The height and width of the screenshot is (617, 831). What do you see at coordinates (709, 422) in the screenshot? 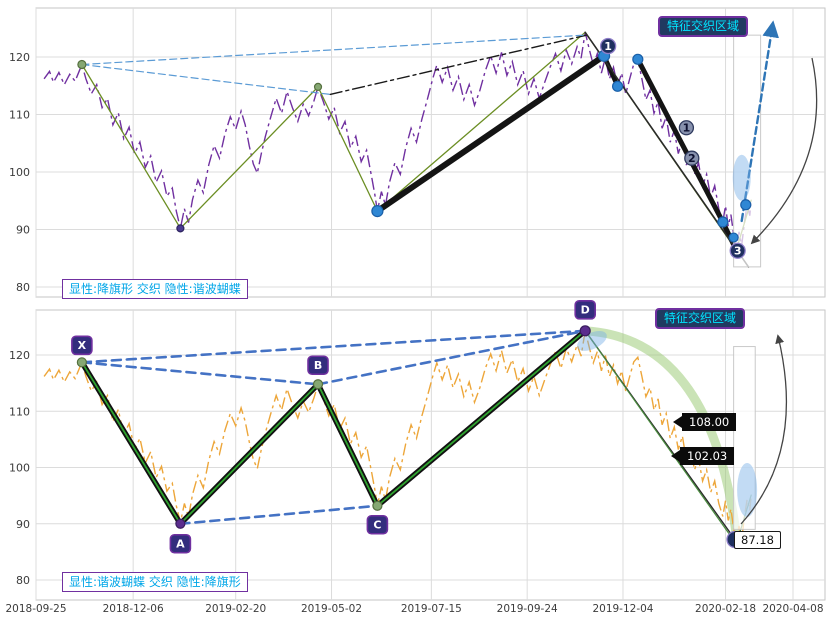
I see `price-callout-108-text: 108.00` at bounding box center [709, 422].